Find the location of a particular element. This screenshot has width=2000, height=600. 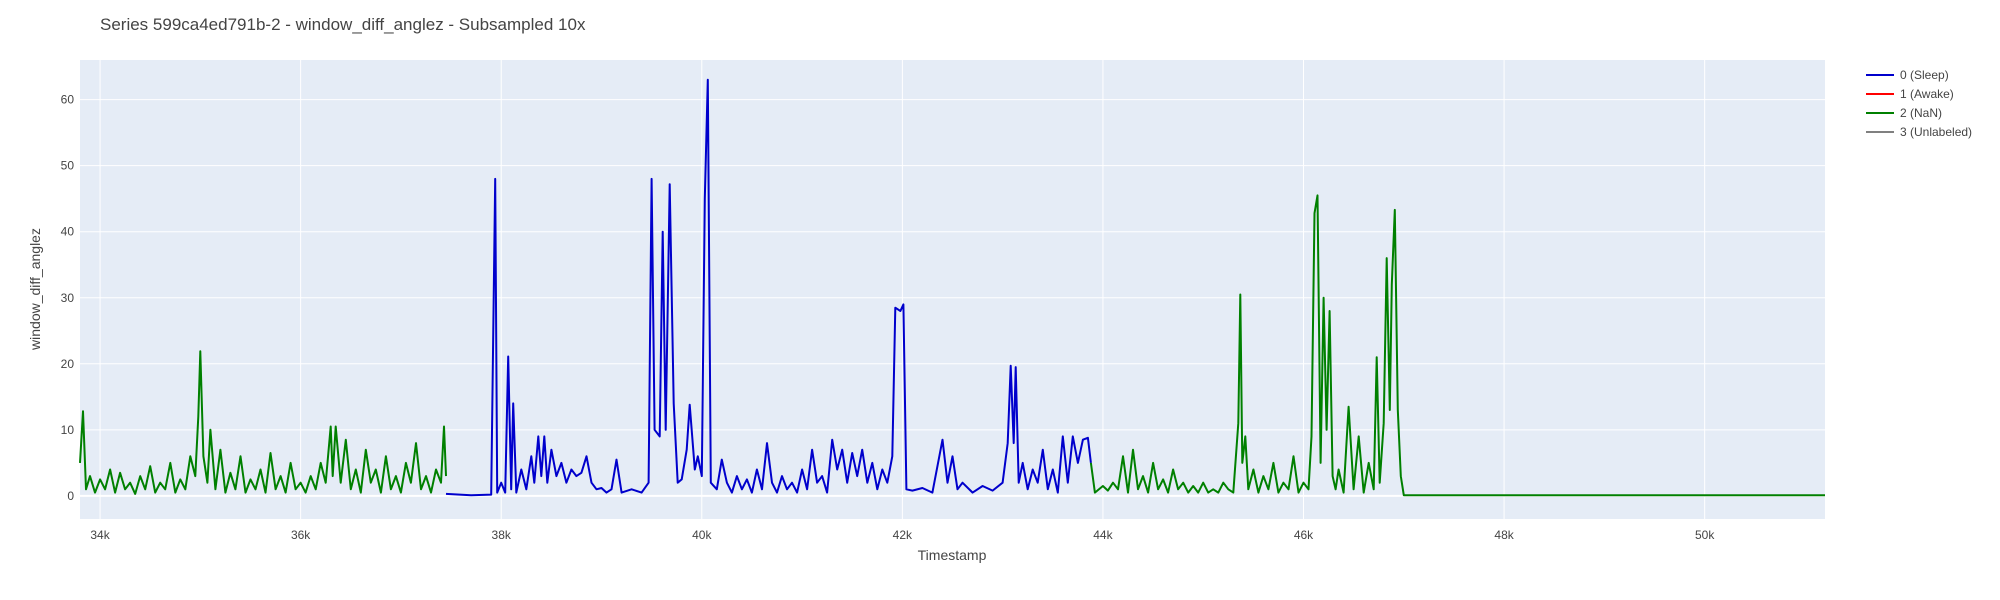

legend-label: 2 (NaN) is located at coordinates (1921, 113).